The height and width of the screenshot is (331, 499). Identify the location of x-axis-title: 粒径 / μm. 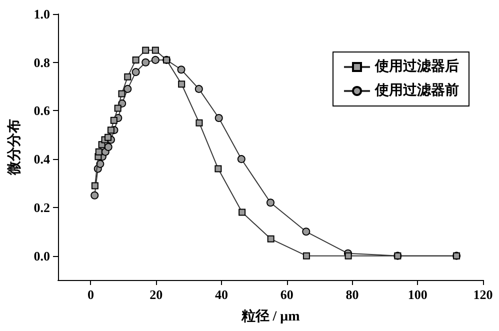
(270, 316).